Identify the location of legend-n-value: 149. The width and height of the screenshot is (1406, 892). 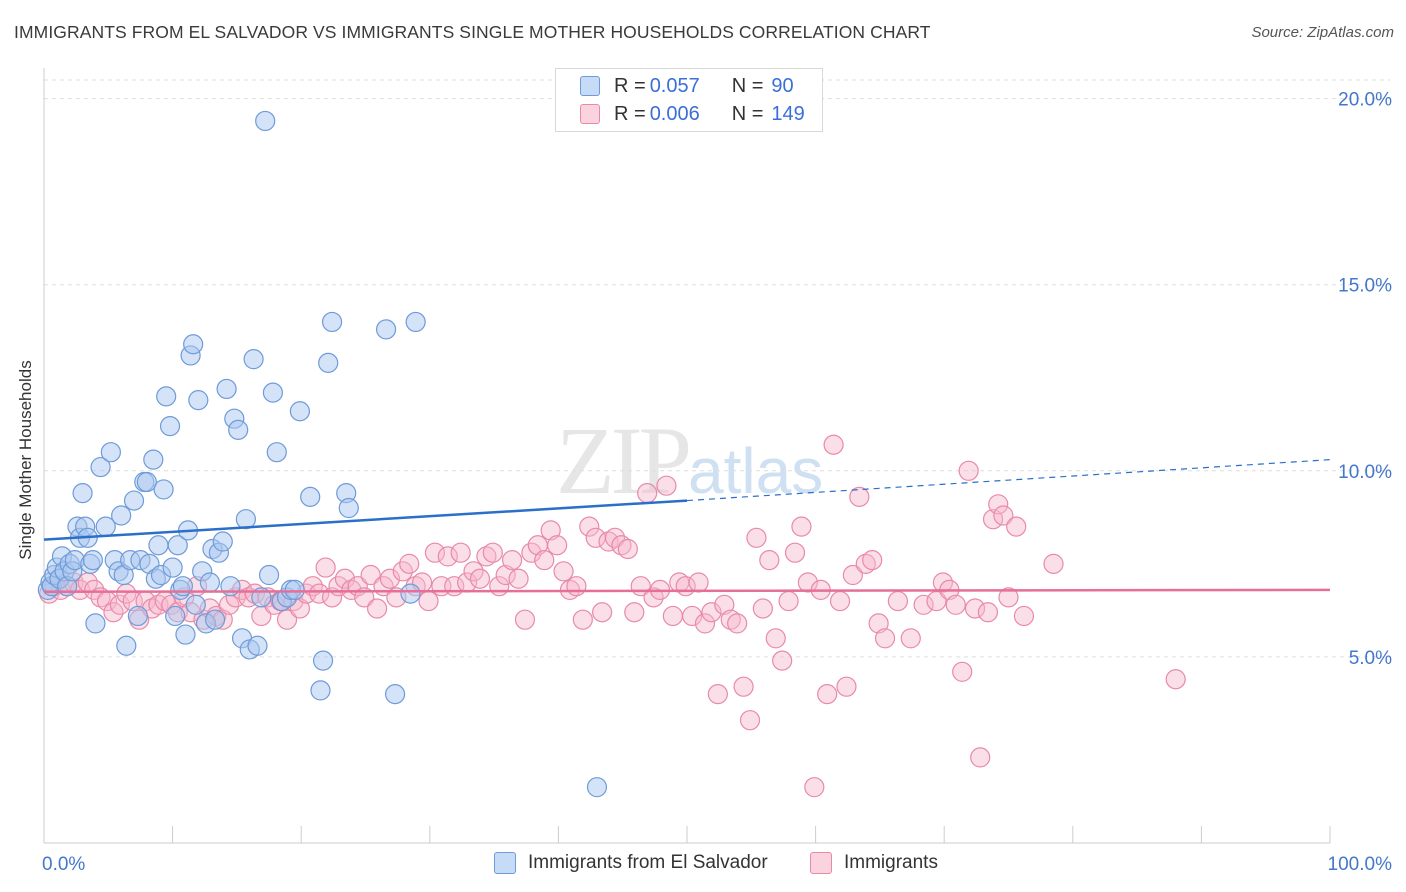
(788, 113).